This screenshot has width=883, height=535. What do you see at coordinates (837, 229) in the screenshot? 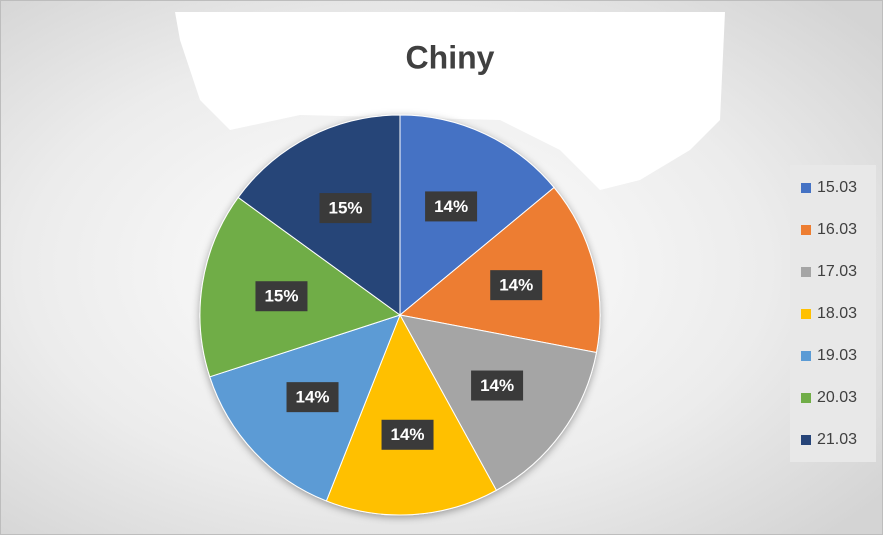
I see `legend-label: 16.03` at bounding box center [837, 229].